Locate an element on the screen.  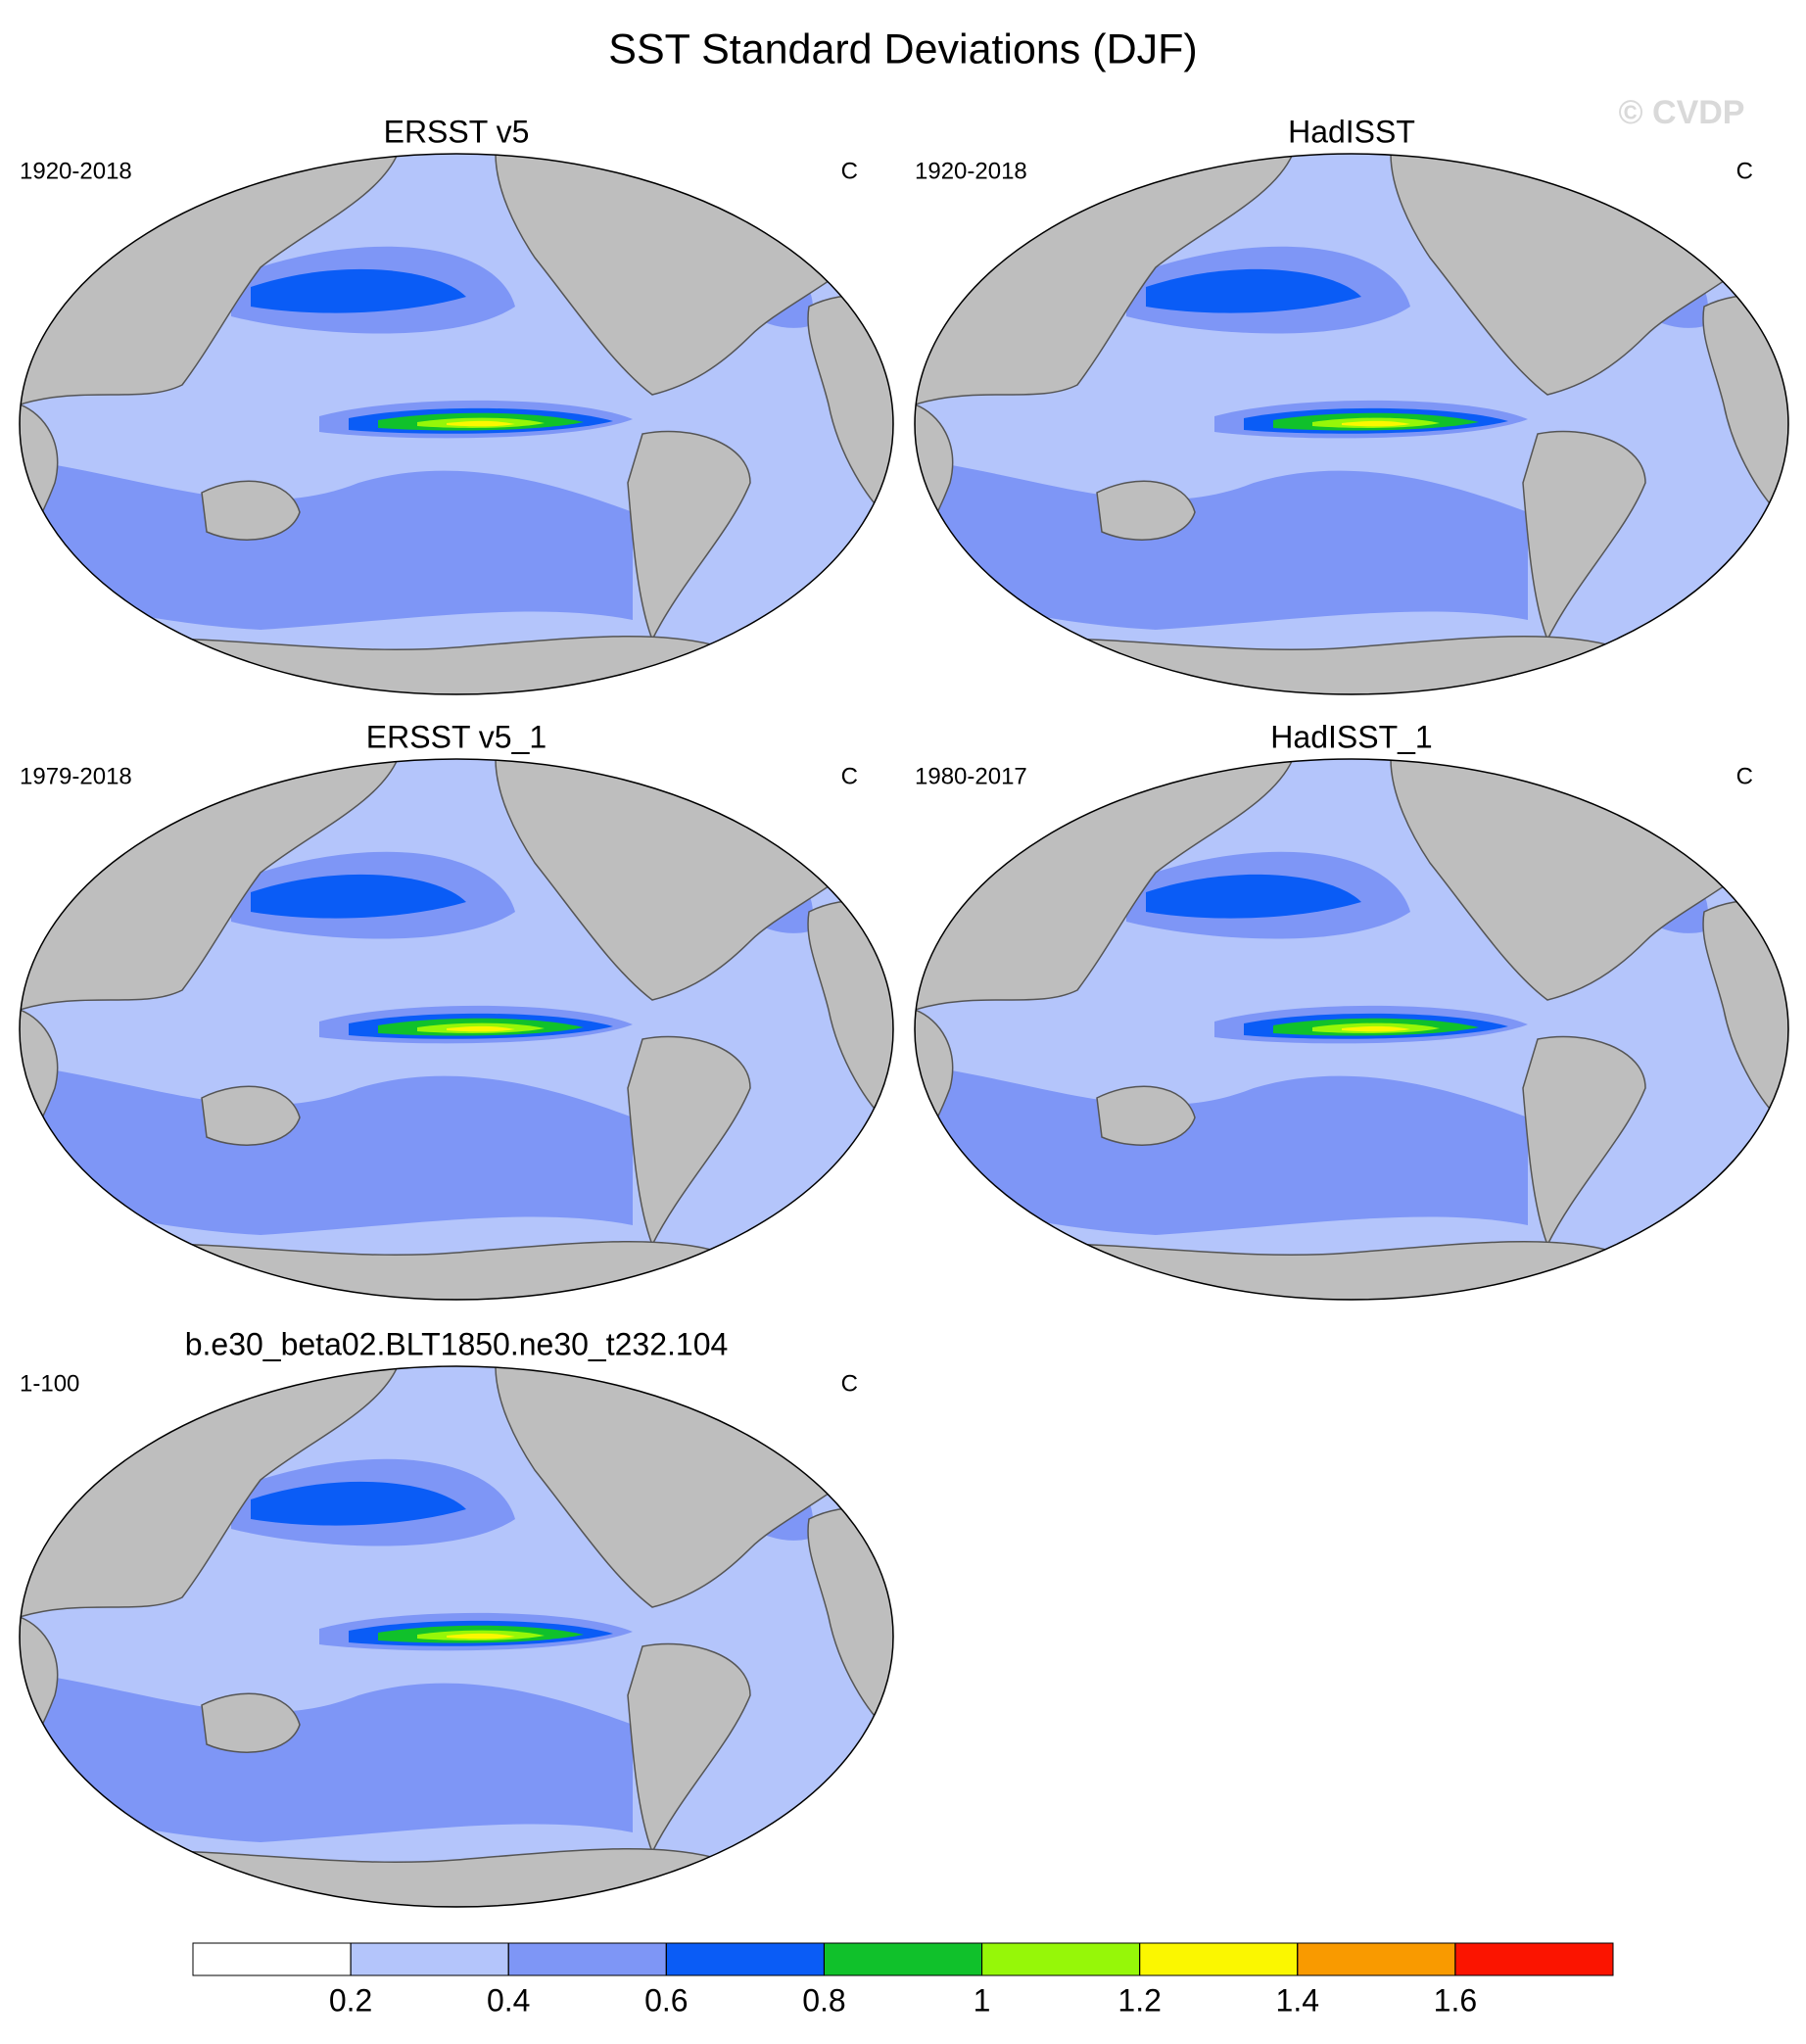
panel-title: HadISST_1 is located at coordinates (1351, 737).